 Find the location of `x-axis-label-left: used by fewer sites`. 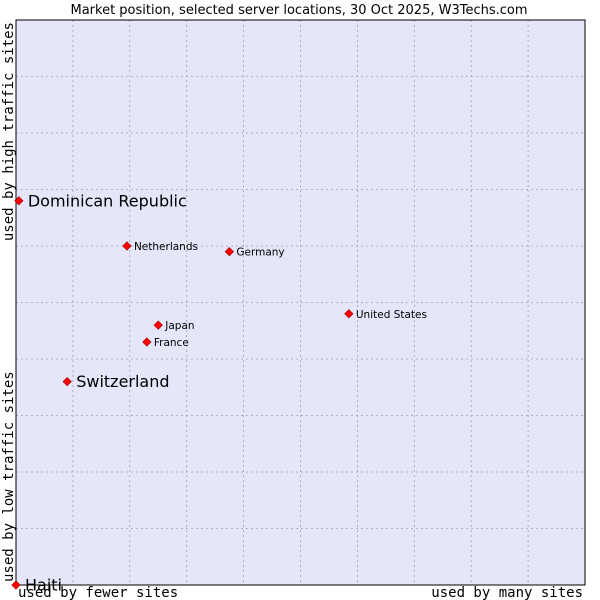

x-axis-label-left: used by fewer sites is located at coordinates (98, 592).